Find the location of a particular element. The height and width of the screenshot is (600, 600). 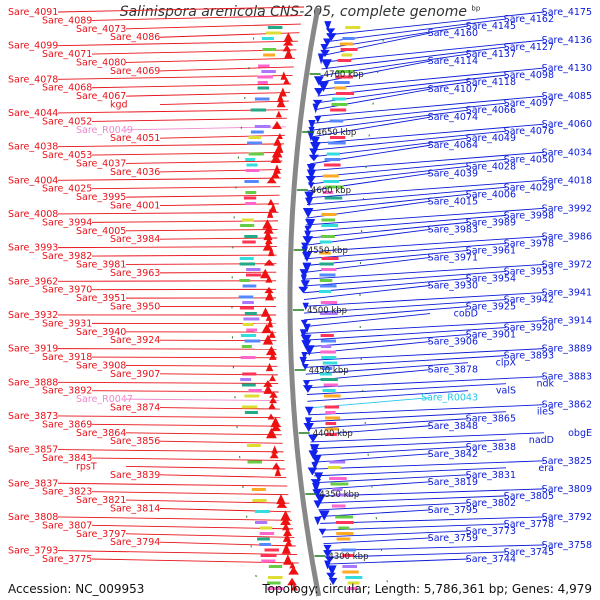

right-gene-label: Sare_3971 is located at coordinates (453, 257).